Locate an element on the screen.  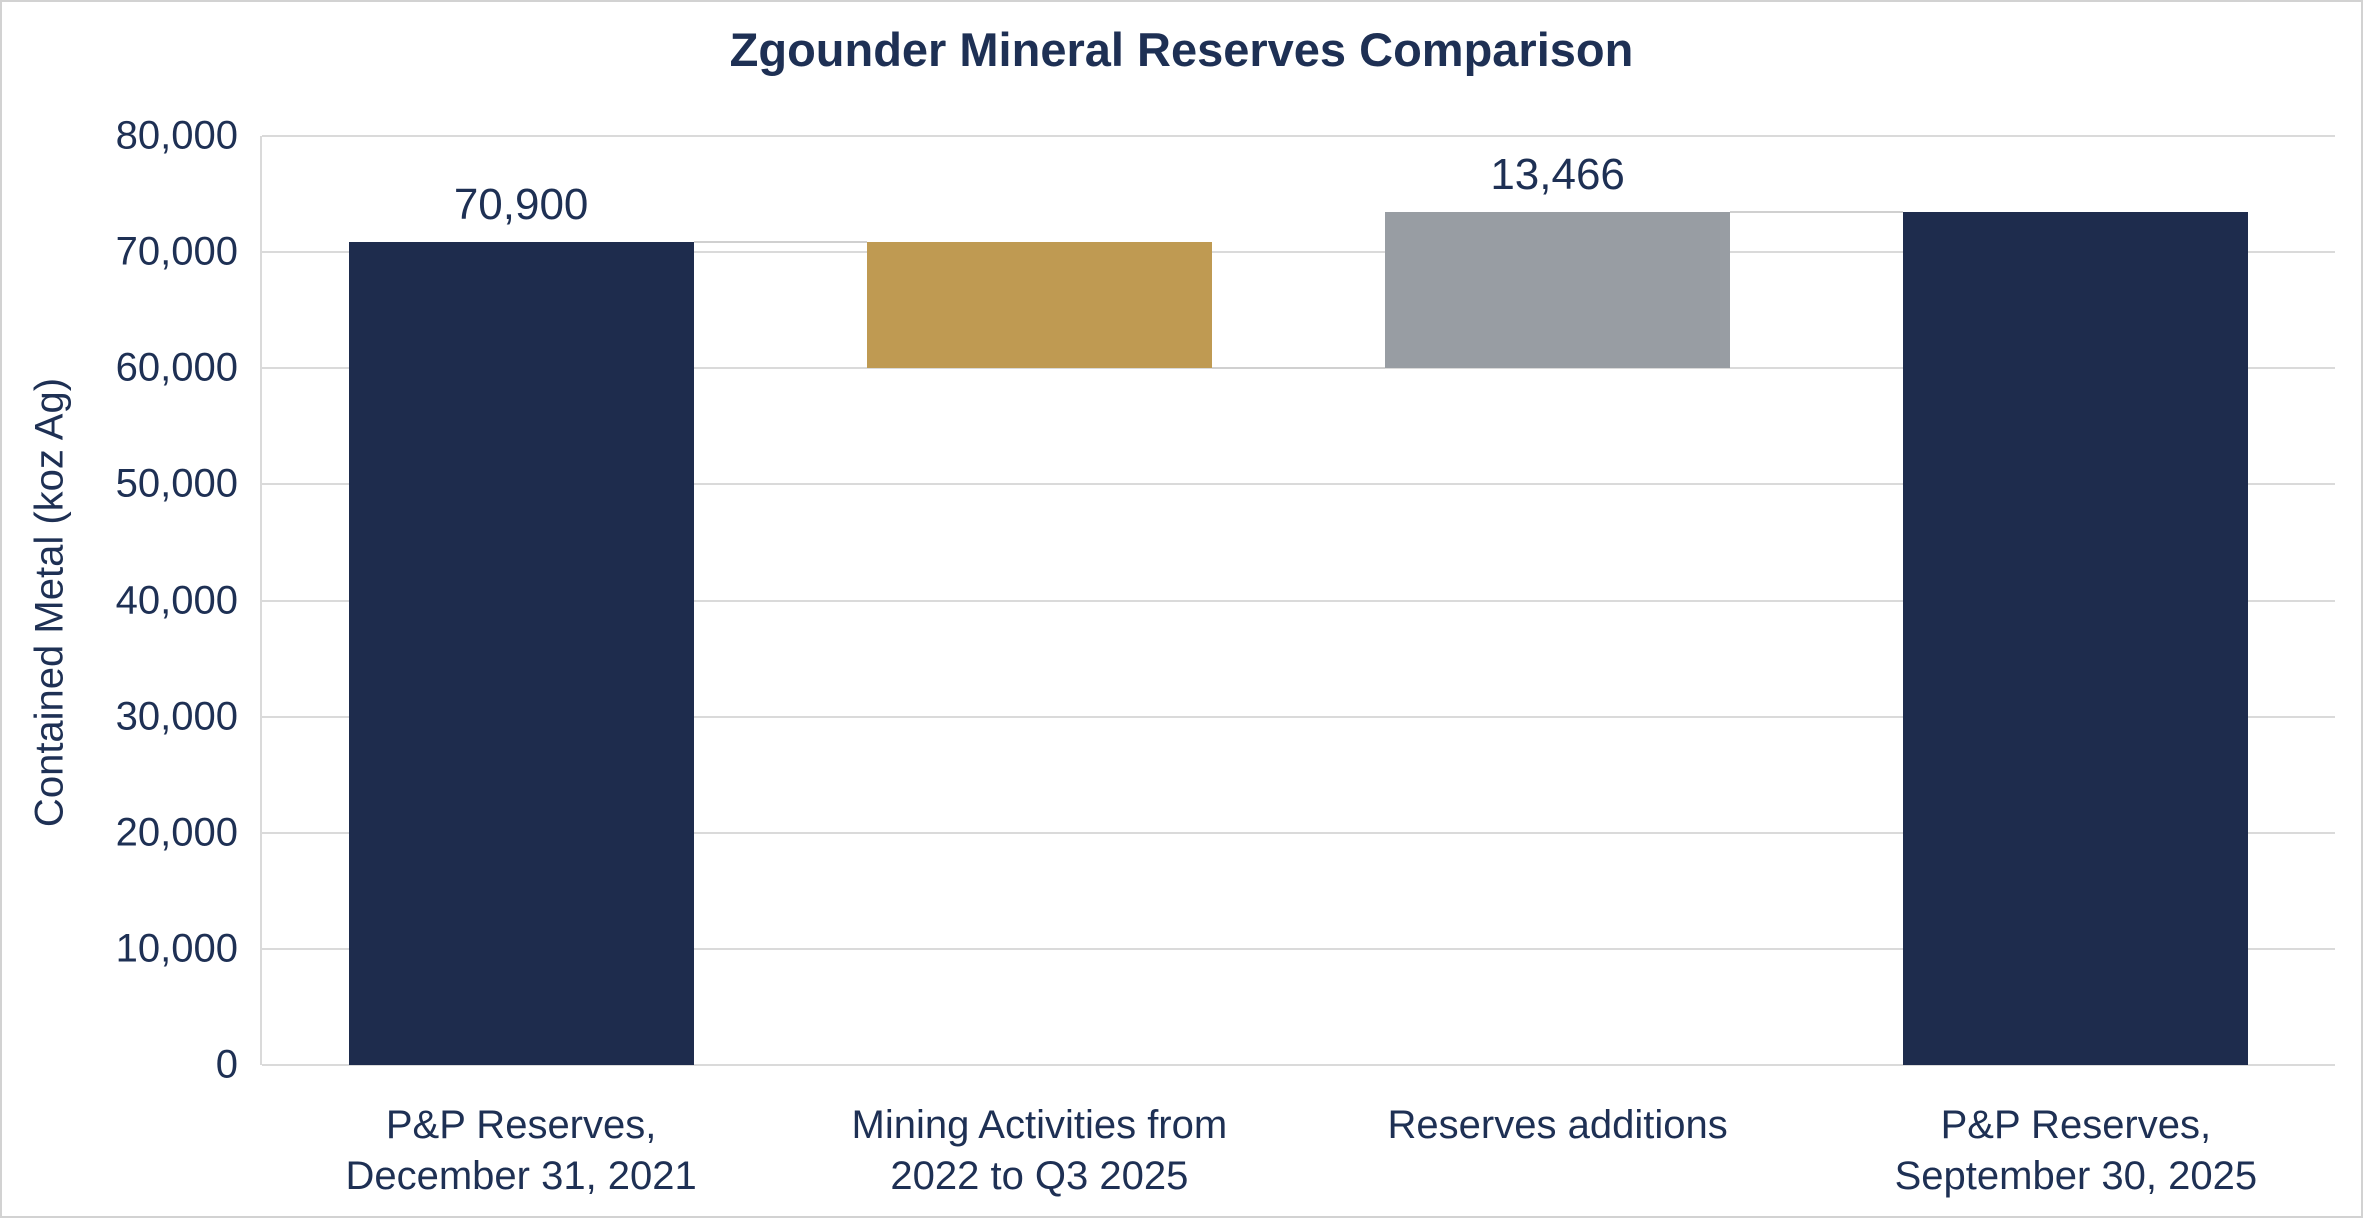
y-tick-label-60000: 60,000 is located at coordinates (176, 367).